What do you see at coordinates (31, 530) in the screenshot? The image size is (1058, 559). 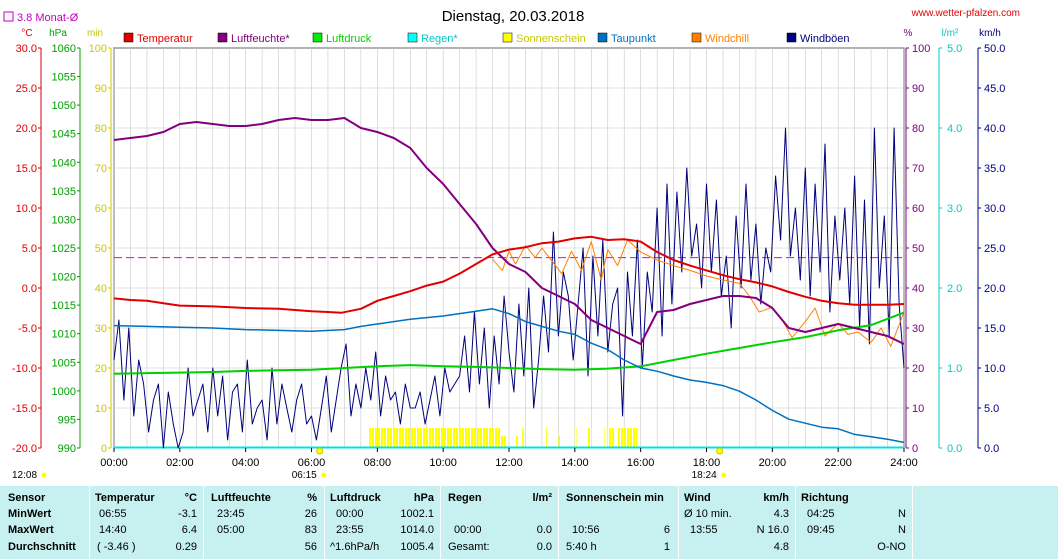 I see `row-label-max: MaxWert` at bounding box center [31, 530].